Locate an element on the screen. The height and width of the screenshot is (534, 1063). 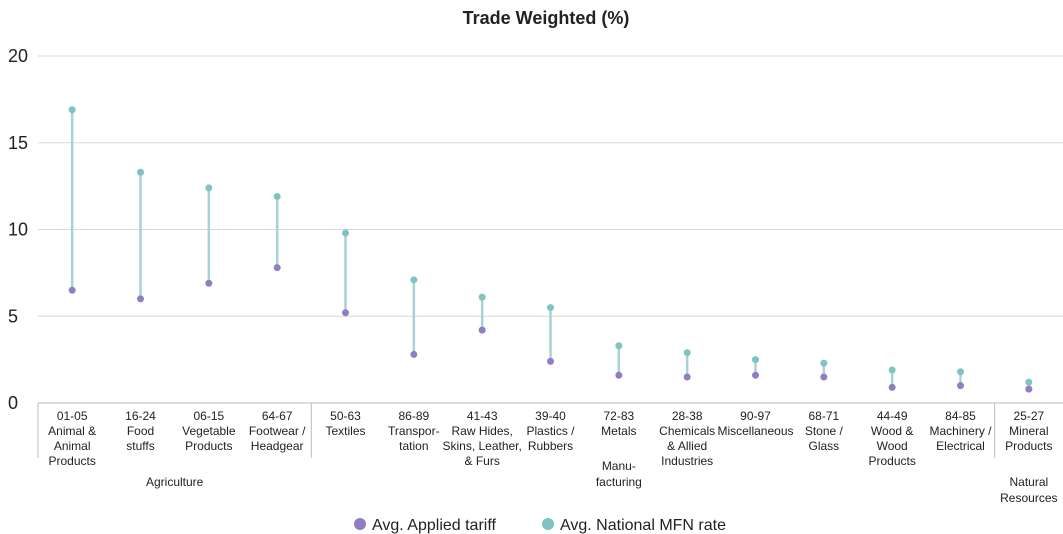
x-tick-label-line: Industries is located at coordinates (687, 461).